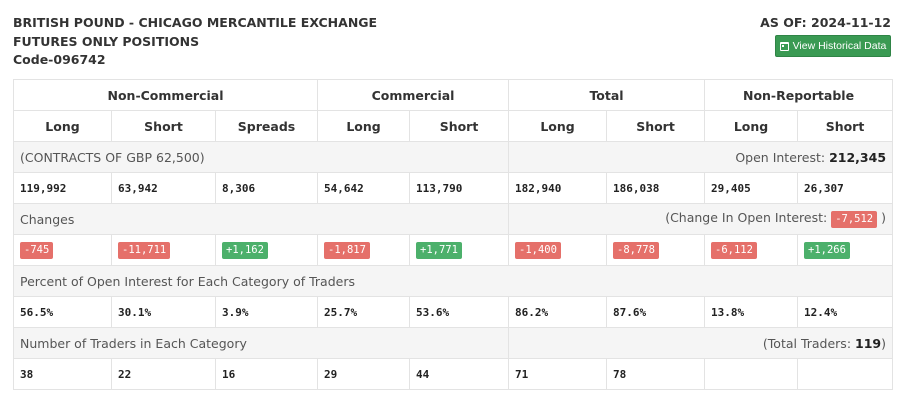 This screenshot has width=900, height=404. I want to click on changes-label: Changes, so click(261, 219).